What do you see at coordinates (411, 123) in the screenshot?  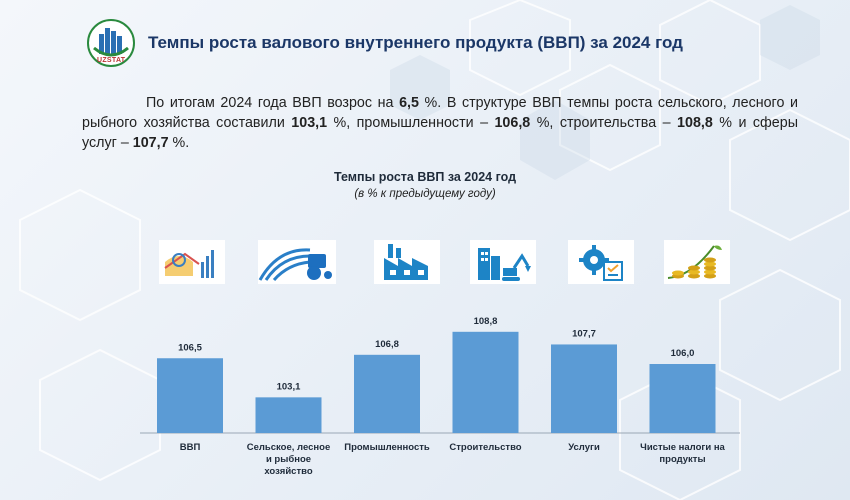 I see `summary-text-3: %, промышленности –` at bounding box center [411, 123].